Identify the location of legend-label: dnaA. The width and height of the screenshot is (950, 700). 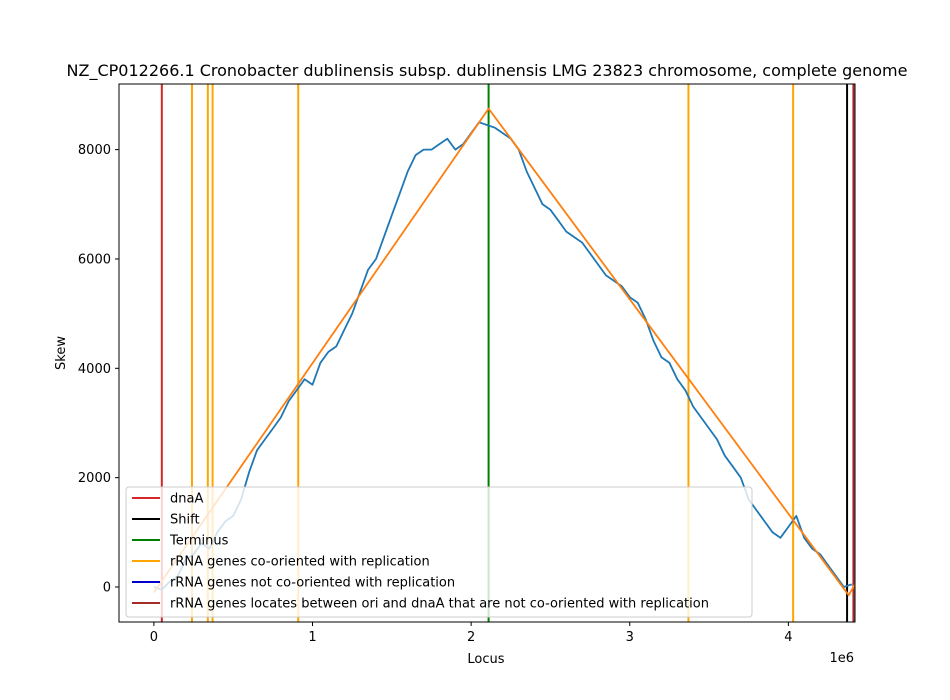
(186, 499).